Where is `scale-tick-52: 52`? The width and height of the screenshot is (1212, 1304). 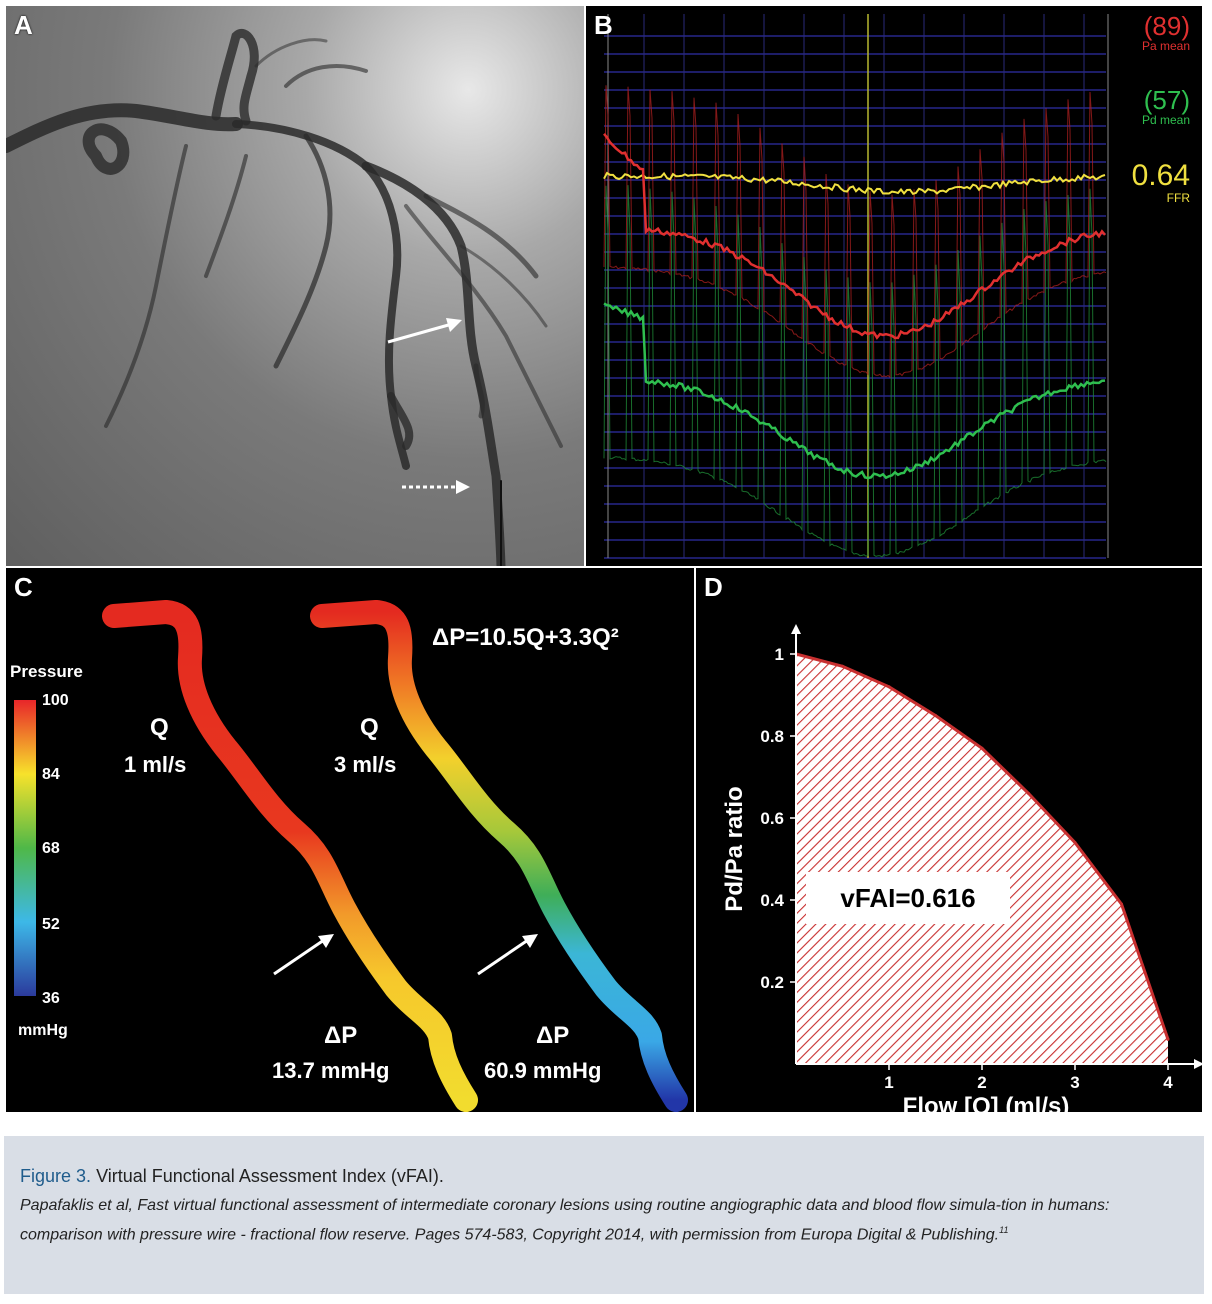
scale-tick-52: 52 is located at coordinates (51, 924).